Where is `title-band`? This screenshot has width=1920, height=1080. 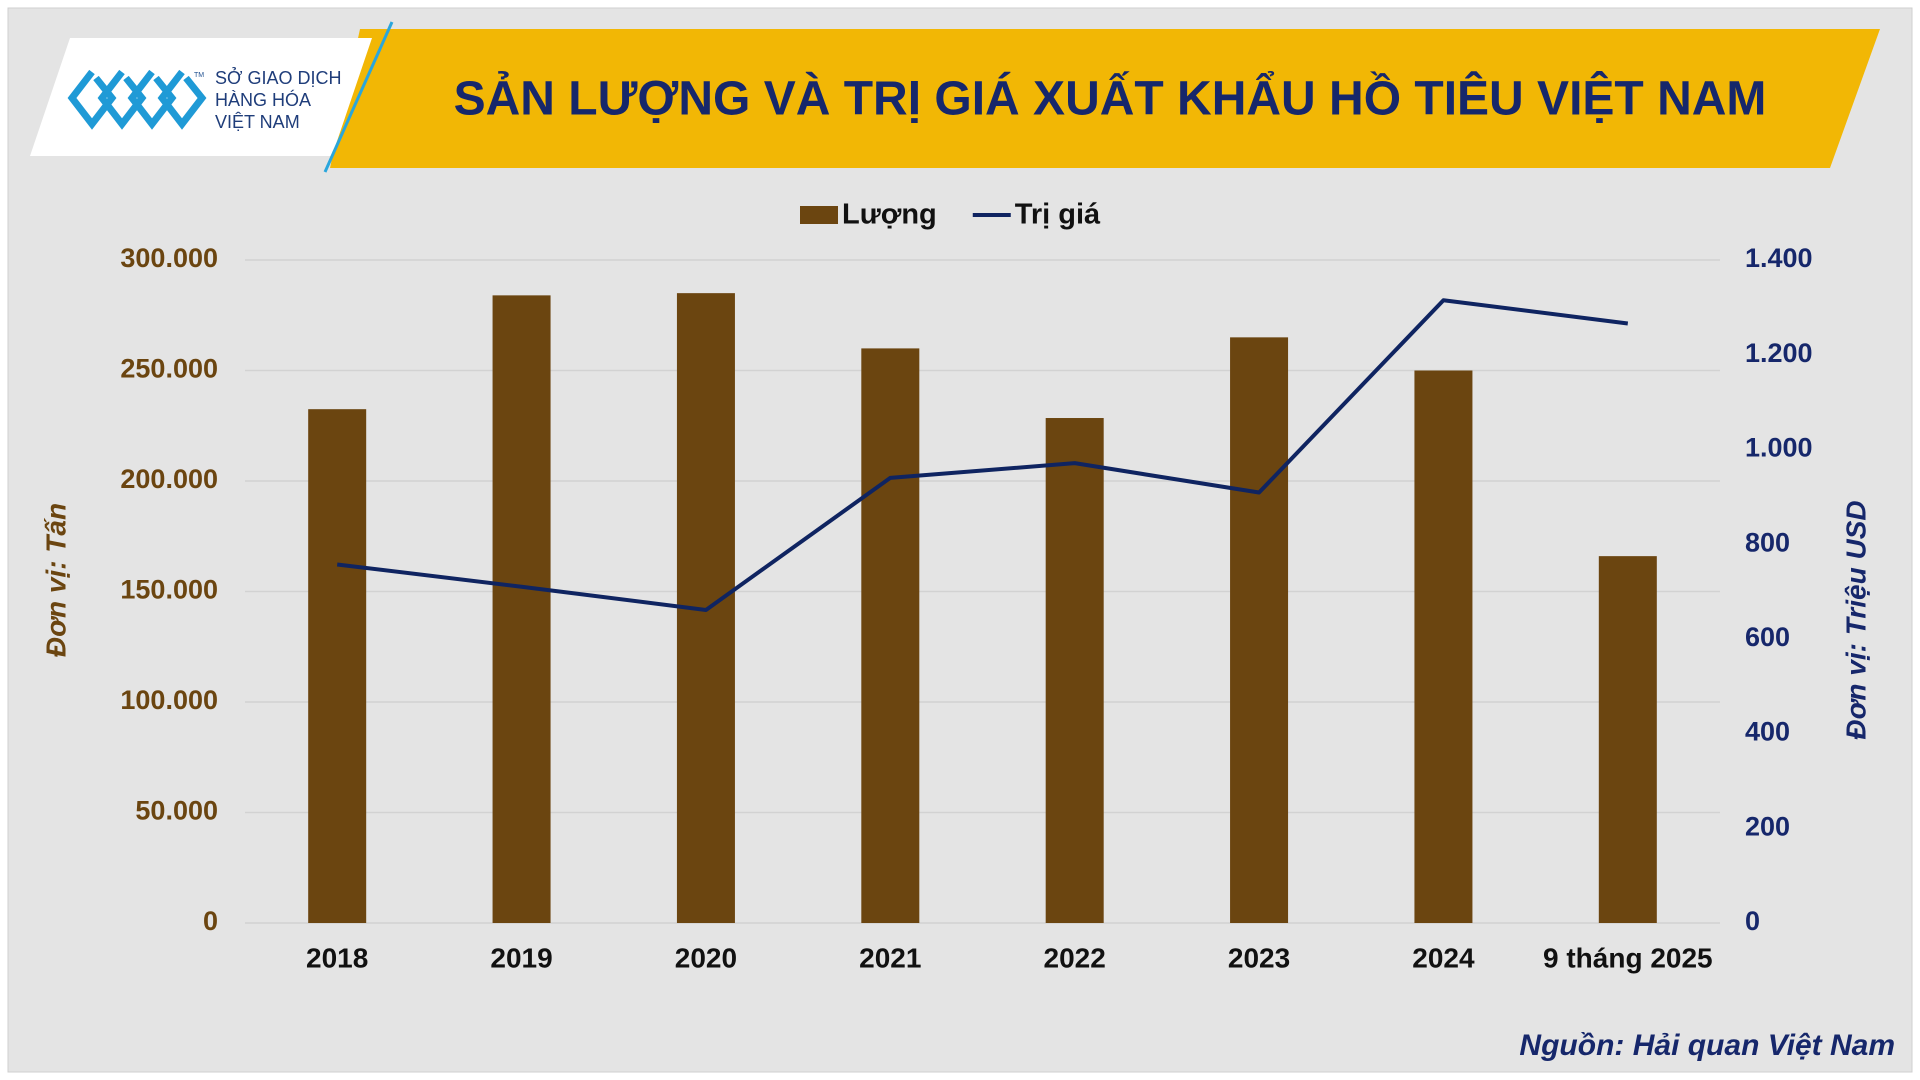
title-band is located at coordinates (1105, 98).